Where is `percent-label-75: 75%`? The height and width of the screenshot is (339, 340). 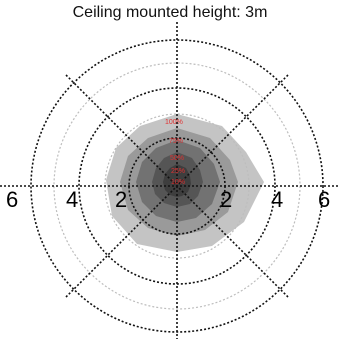 percent-label-75: 75% is located at coordinates (176, 141).